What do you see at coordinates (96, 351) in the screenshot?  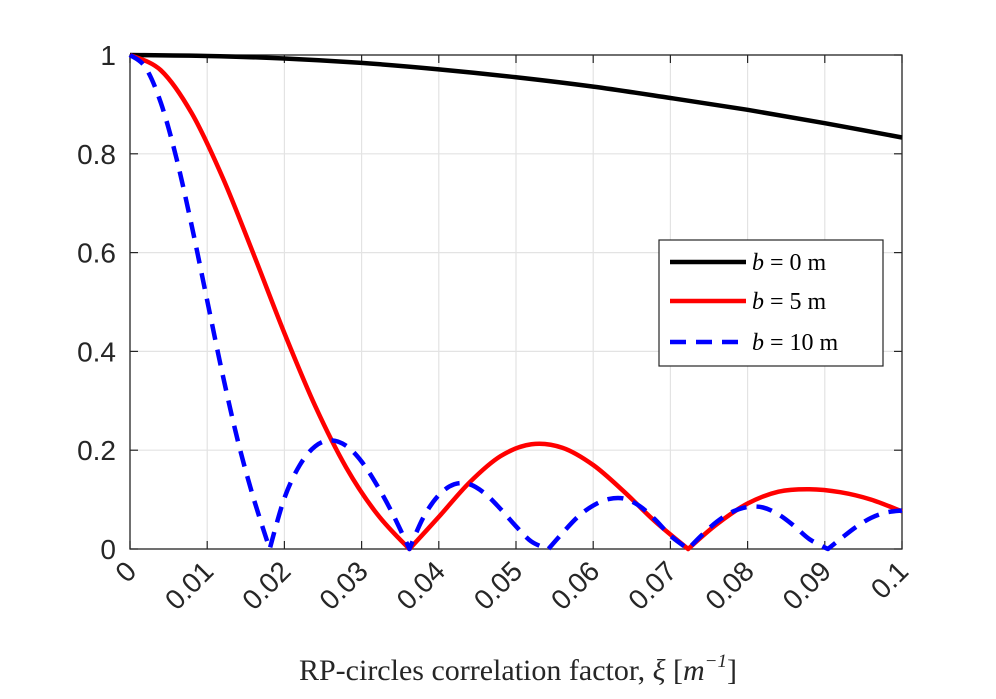 I see `y-tick-label: 0.4` at bounding box center [96, 351].